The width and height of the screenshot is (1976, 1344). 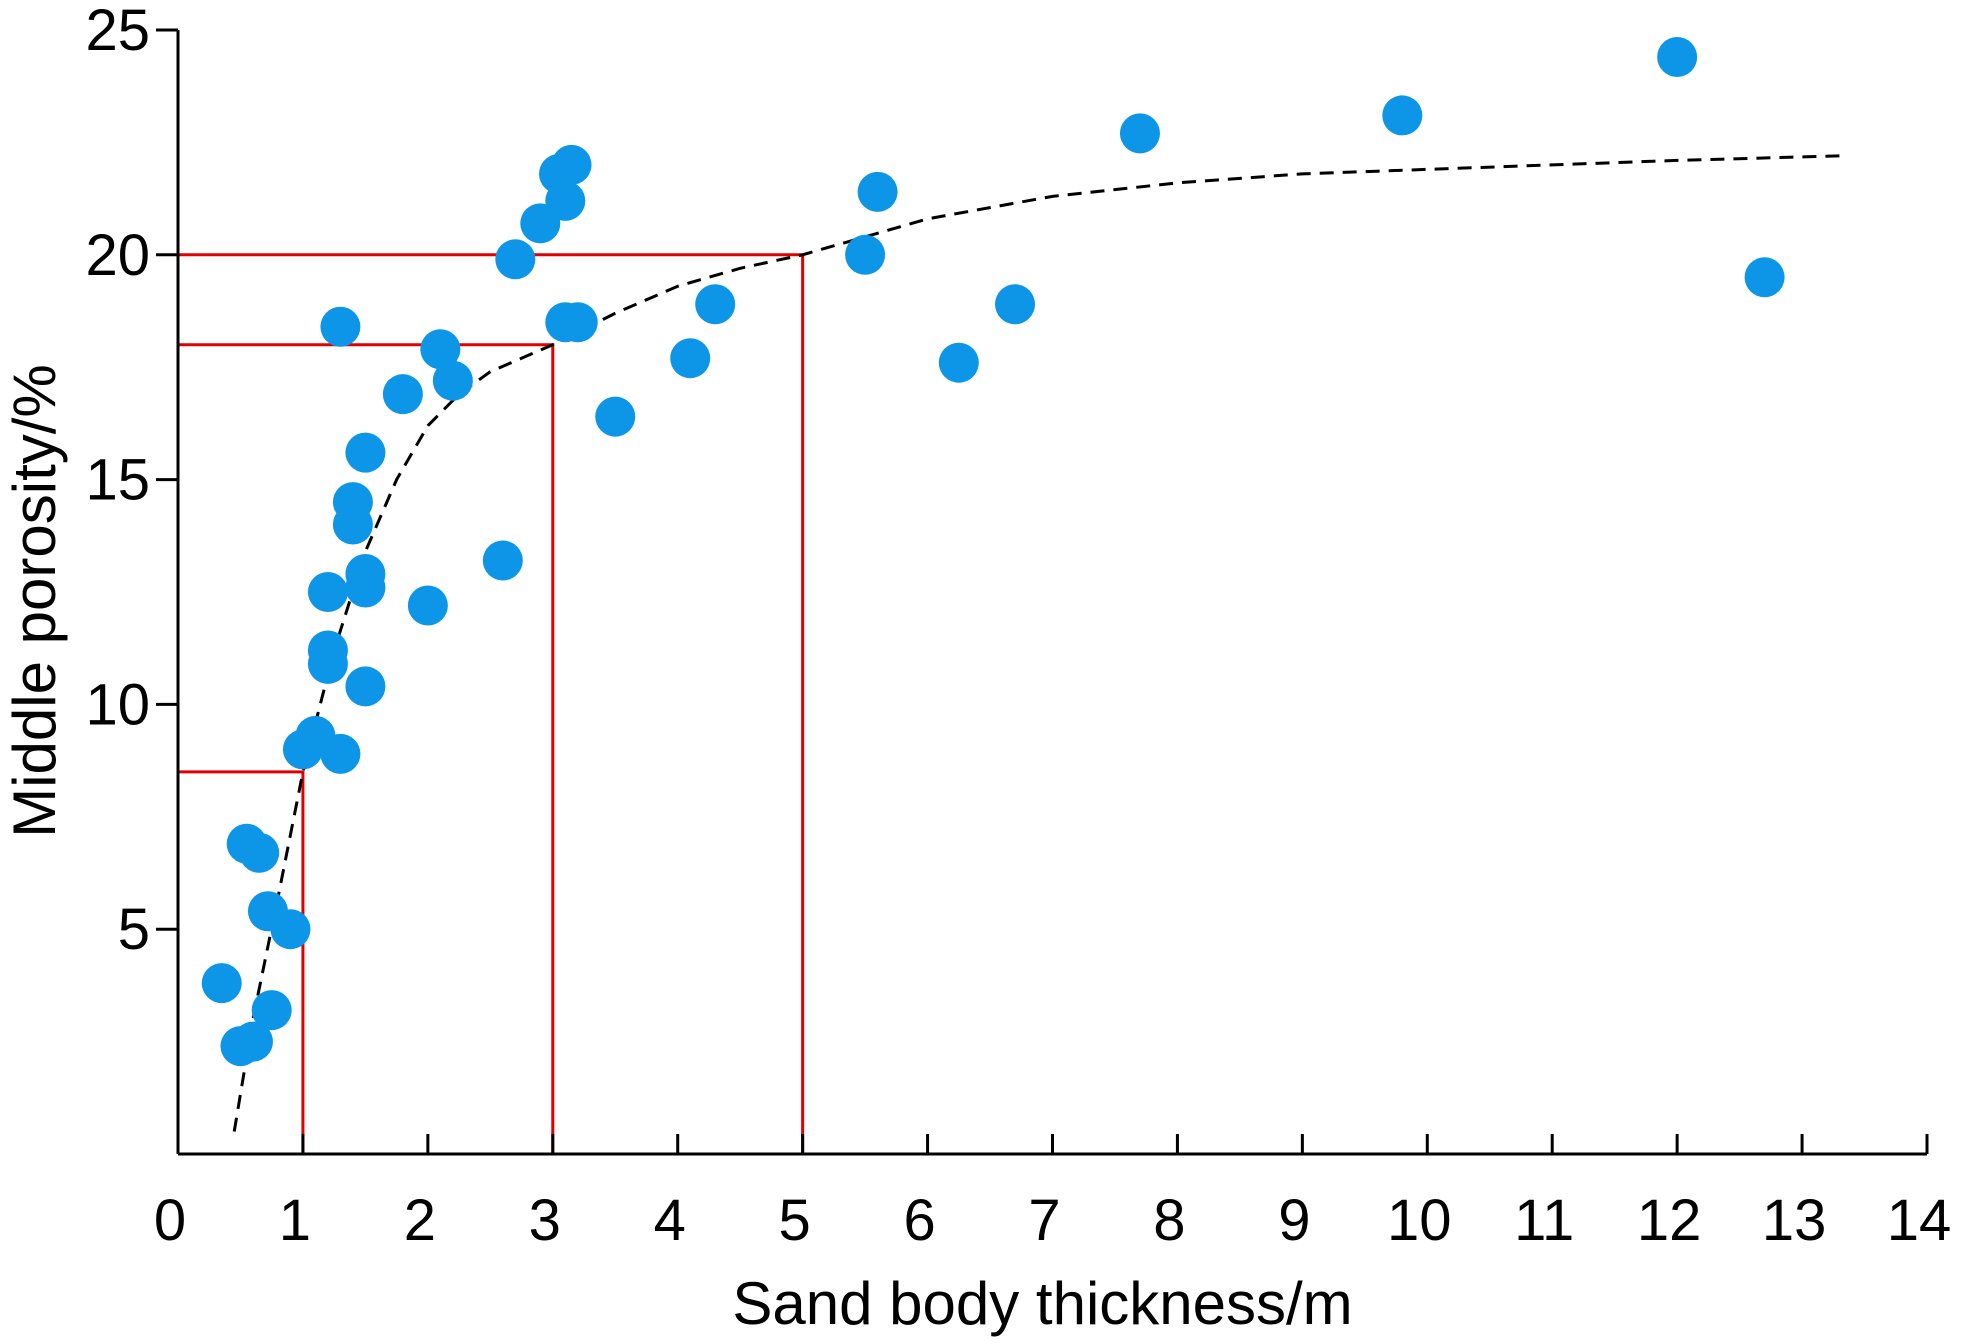 What do you see at coordinates (420, 1220) in the screenshot?
I see `x-tick-label: 2` at bounding box center [420, 1220].